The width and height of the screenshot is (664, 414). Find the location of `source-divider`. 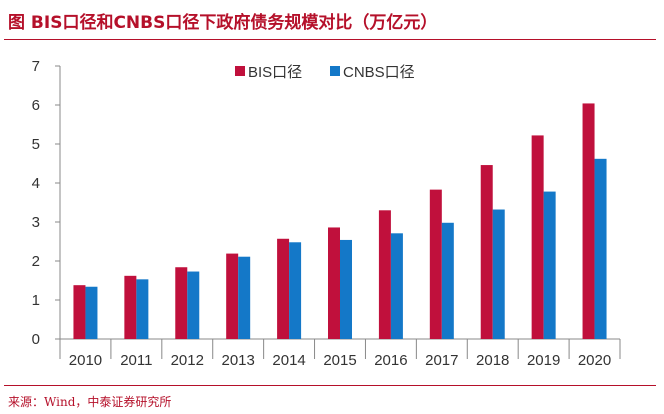

source-divider is located at coordinates (330, 385).